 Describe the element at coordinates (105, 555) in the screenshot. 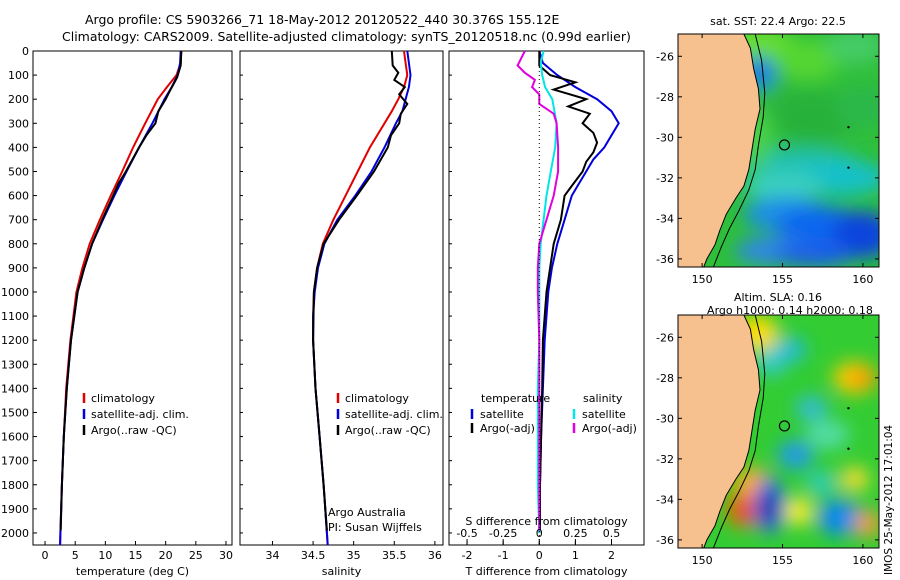

I see `x-tick-label: 10` at that location.